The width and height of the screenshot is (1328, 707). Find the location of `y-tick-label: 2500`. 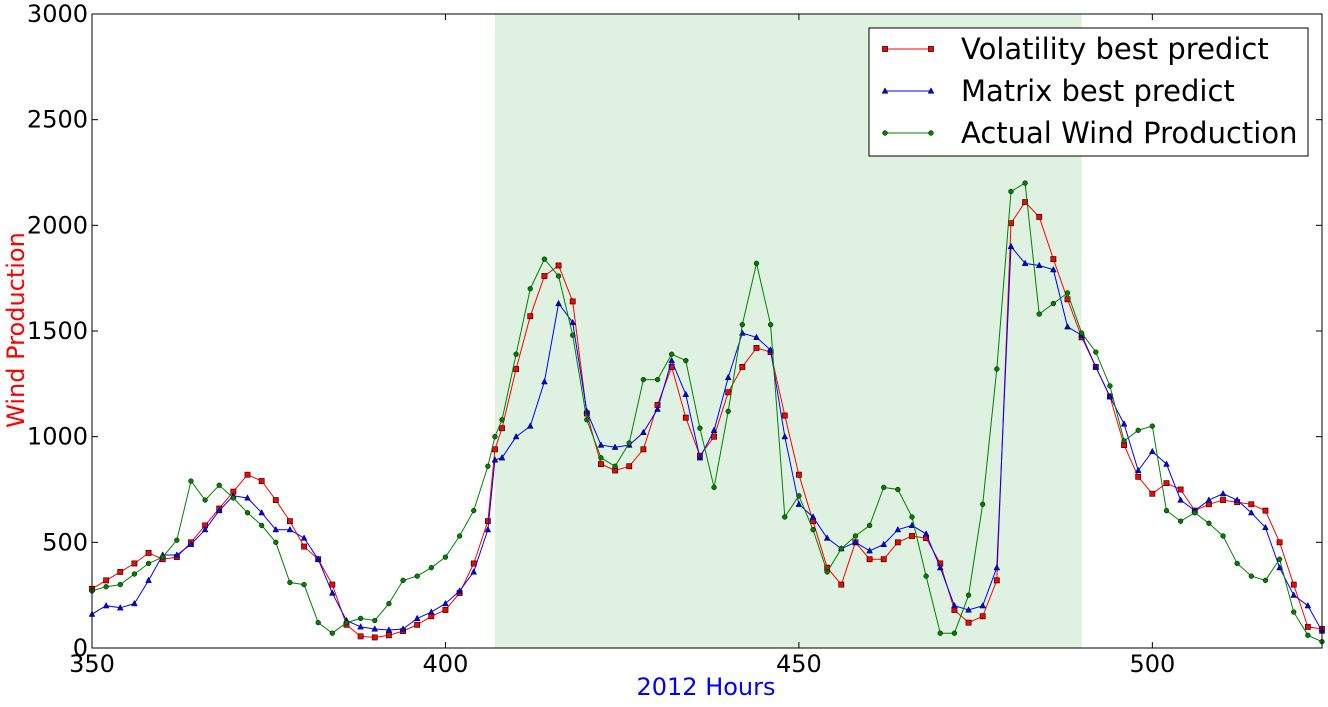

y-tick-label: 2500 is located at coordinates (57, 120).